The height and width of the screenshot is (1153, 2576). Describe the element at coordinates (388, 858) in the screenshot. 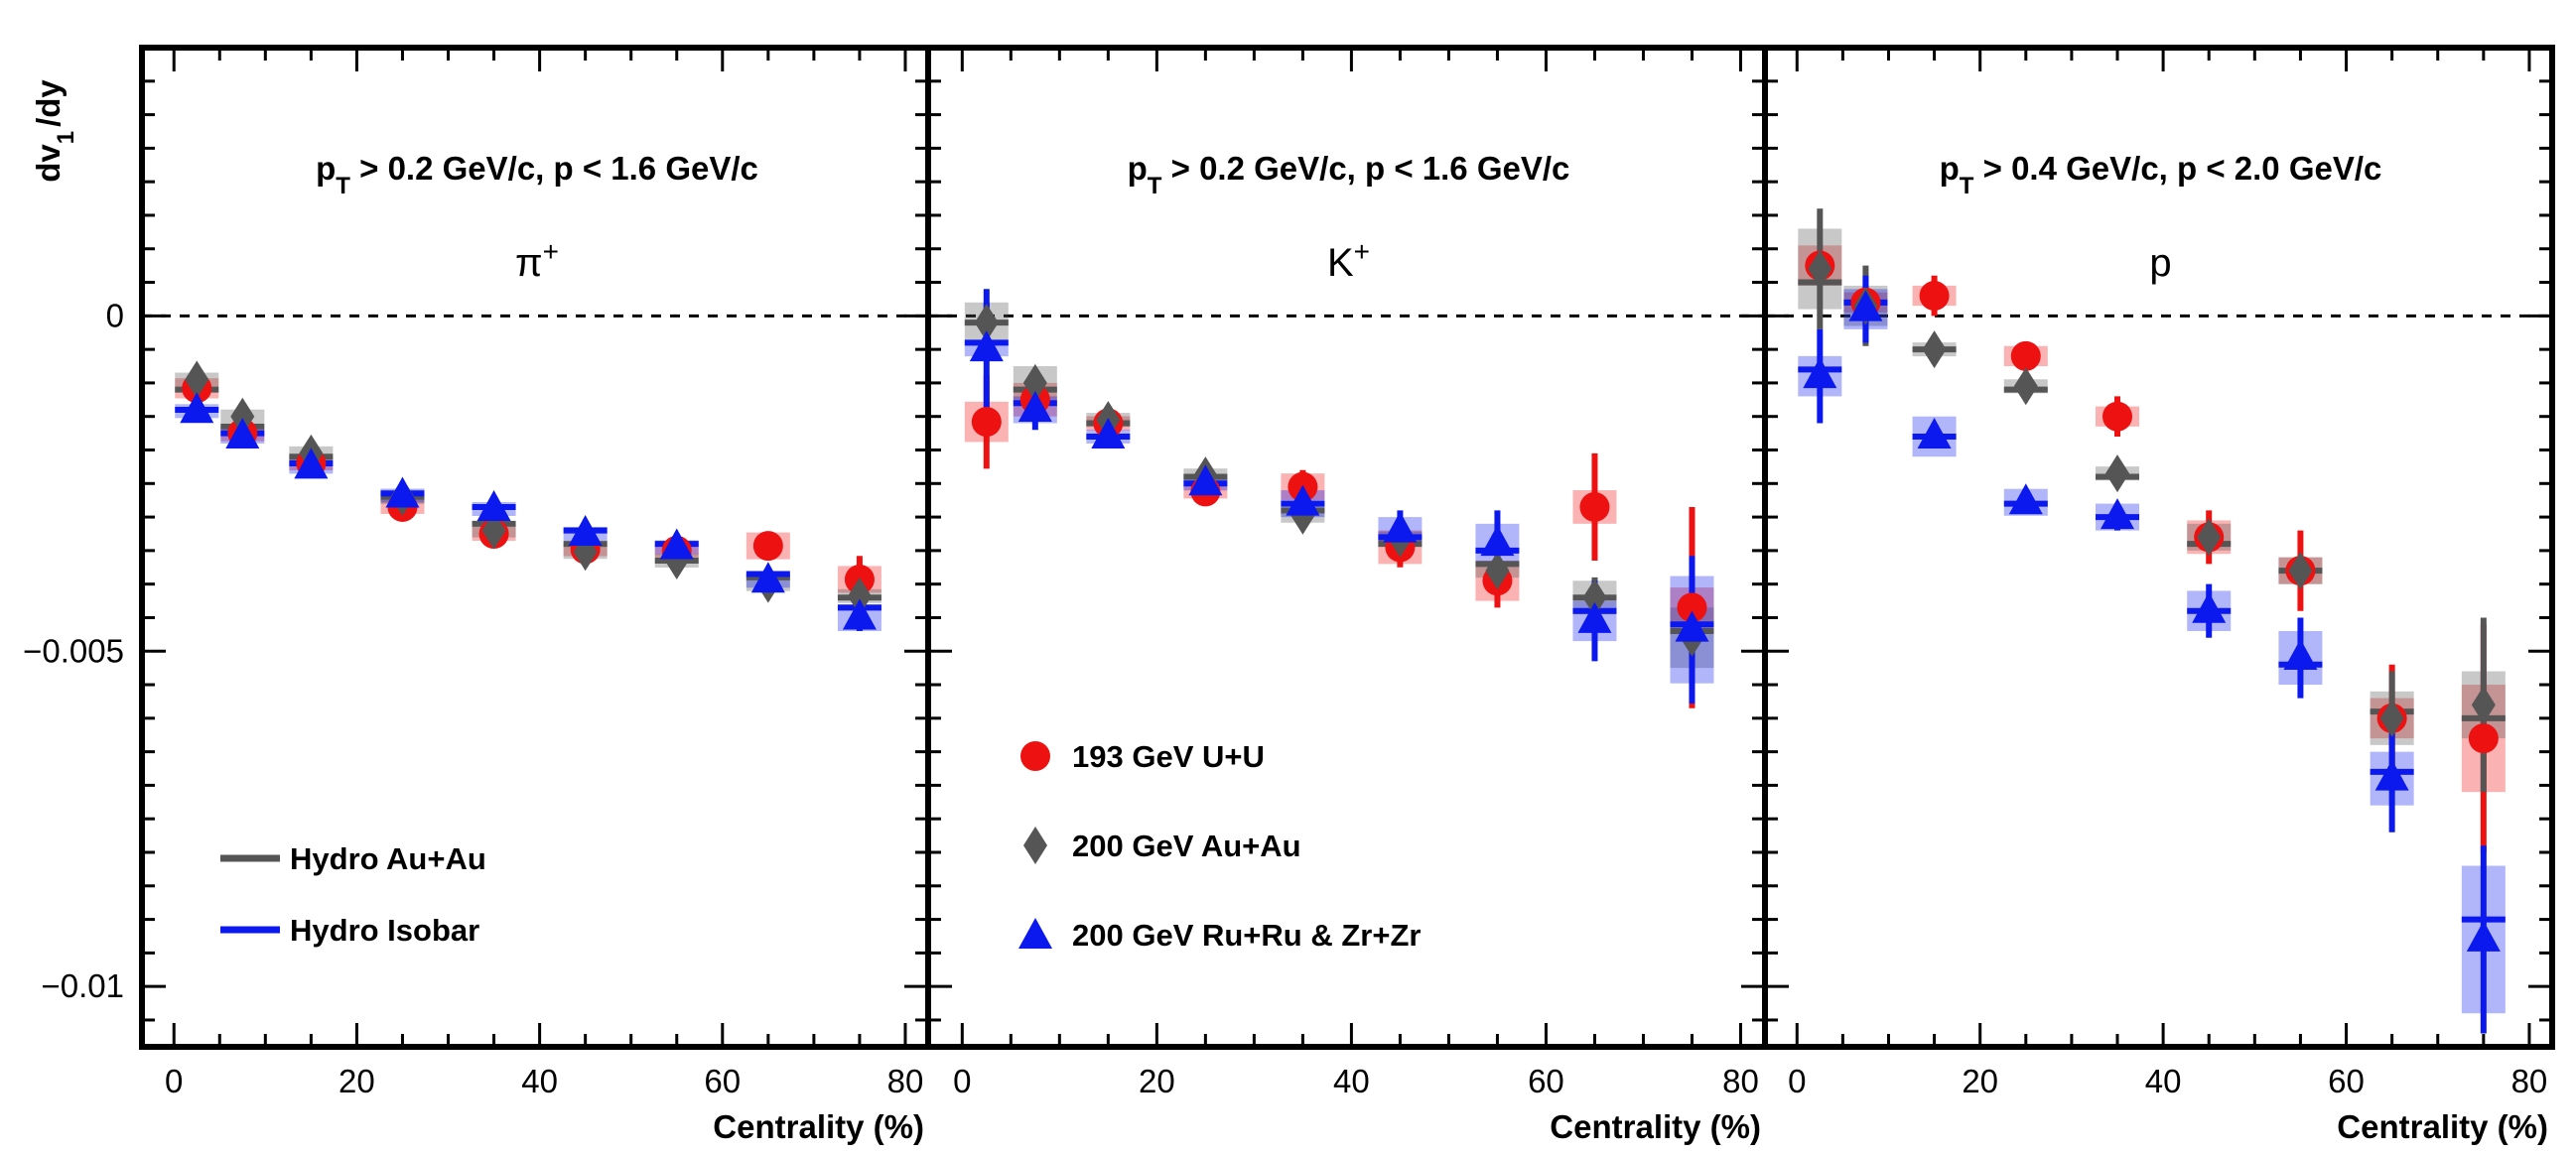

I see `legend-hydro-auau-label: Hydro Au+Au` at that location.